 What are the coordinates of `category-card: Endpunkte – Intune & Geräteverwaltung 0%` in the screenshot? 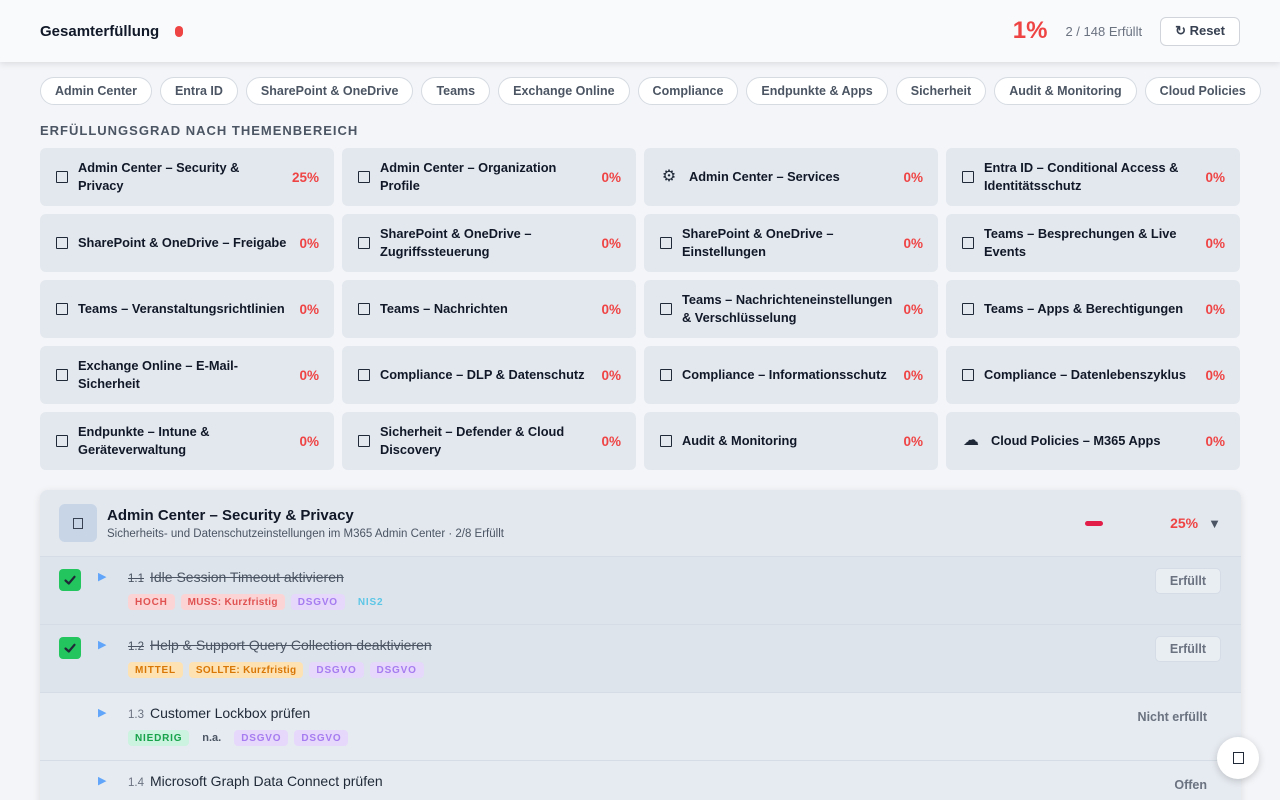 It's located at (187, 441).